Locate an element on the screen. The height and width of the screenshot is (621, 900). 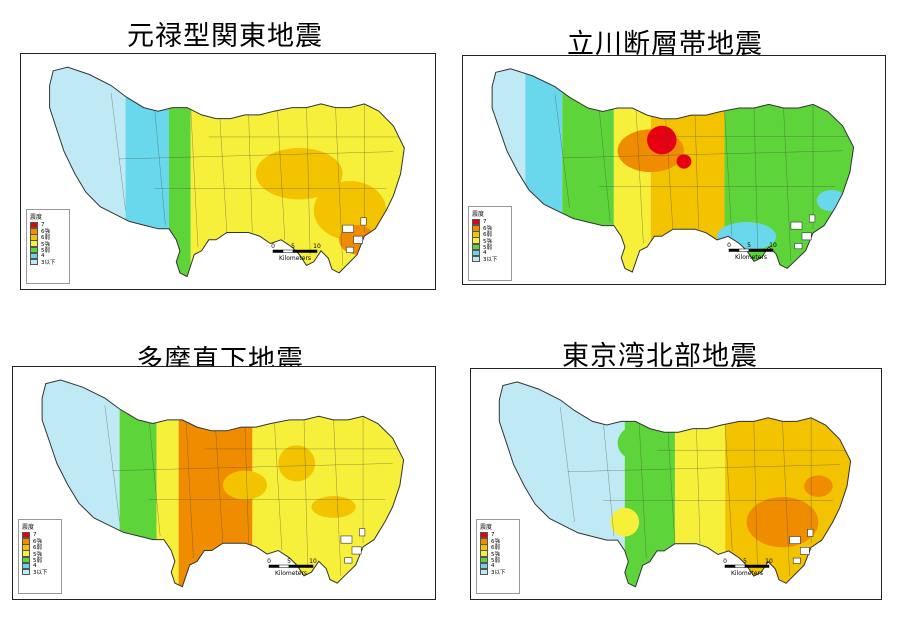
panel-title: 元禄型関東地震 is located at coordinates (225, 36).